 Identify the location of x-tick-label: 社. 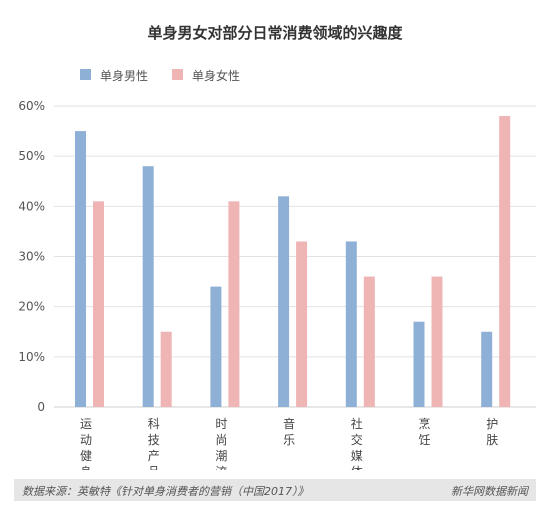
(357, 423).